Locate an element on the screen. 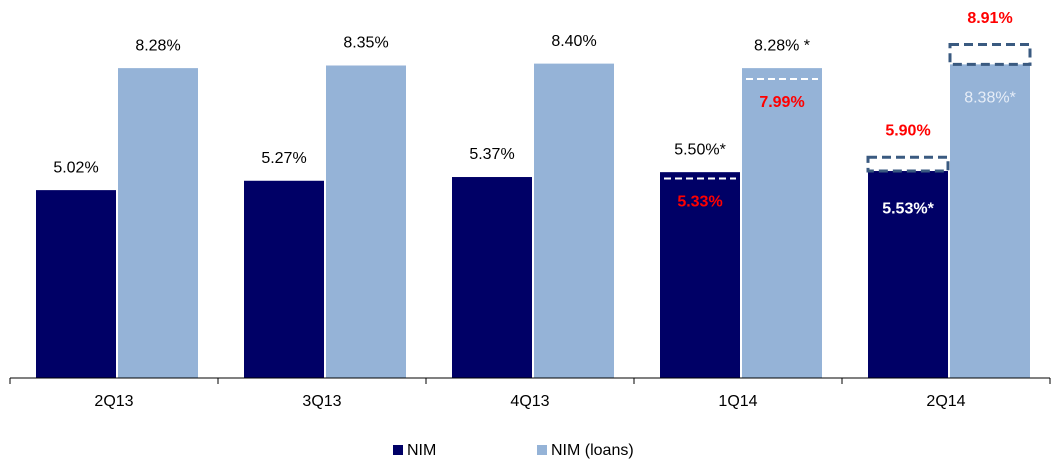 The width and height of the screenshot is (1051, 459). value-label: 5.37% is located at coordinates (491, 154).